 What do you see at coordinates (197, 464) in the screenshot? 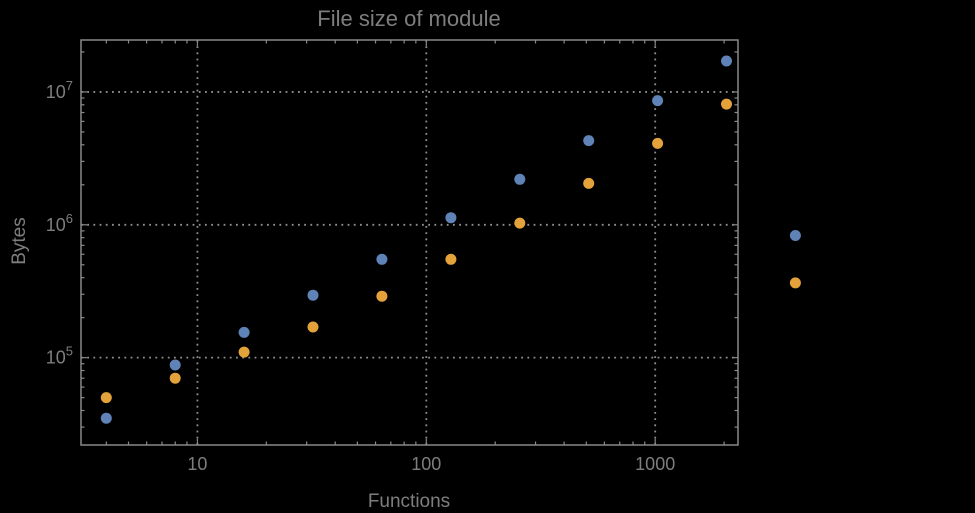
I see `x-tick-label: 10` at bounding box center [197, 464].